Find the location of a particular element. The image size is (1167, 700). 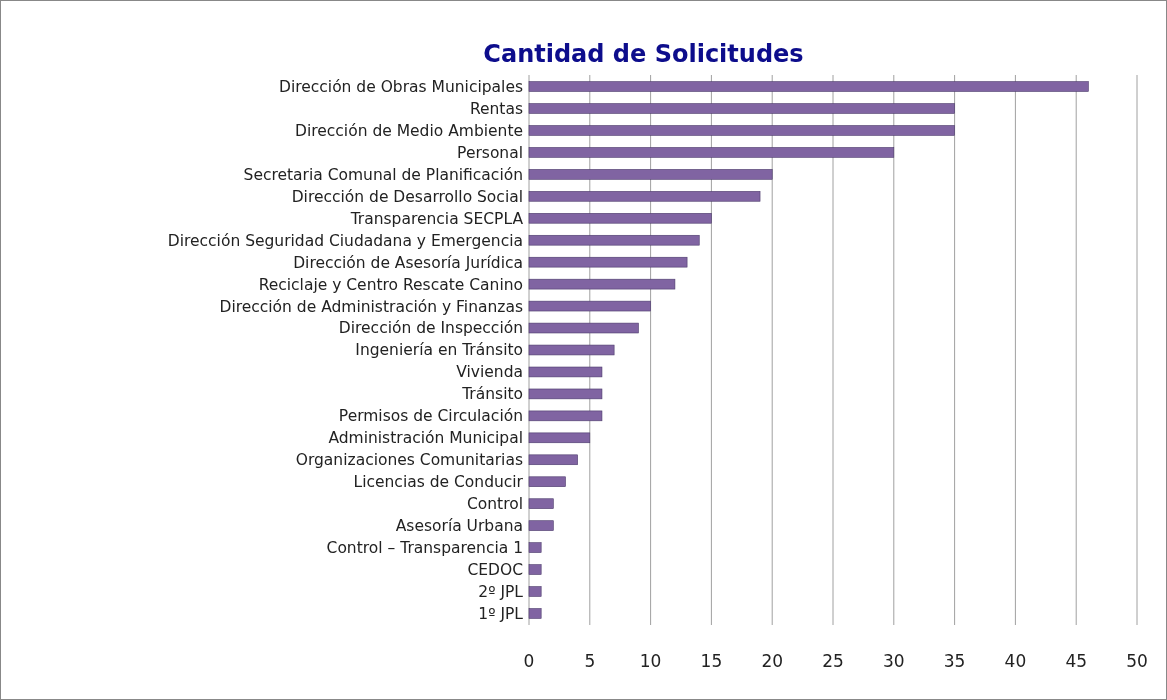

y-tick-label: Administración Municipal is located at coordinates (425, 438).